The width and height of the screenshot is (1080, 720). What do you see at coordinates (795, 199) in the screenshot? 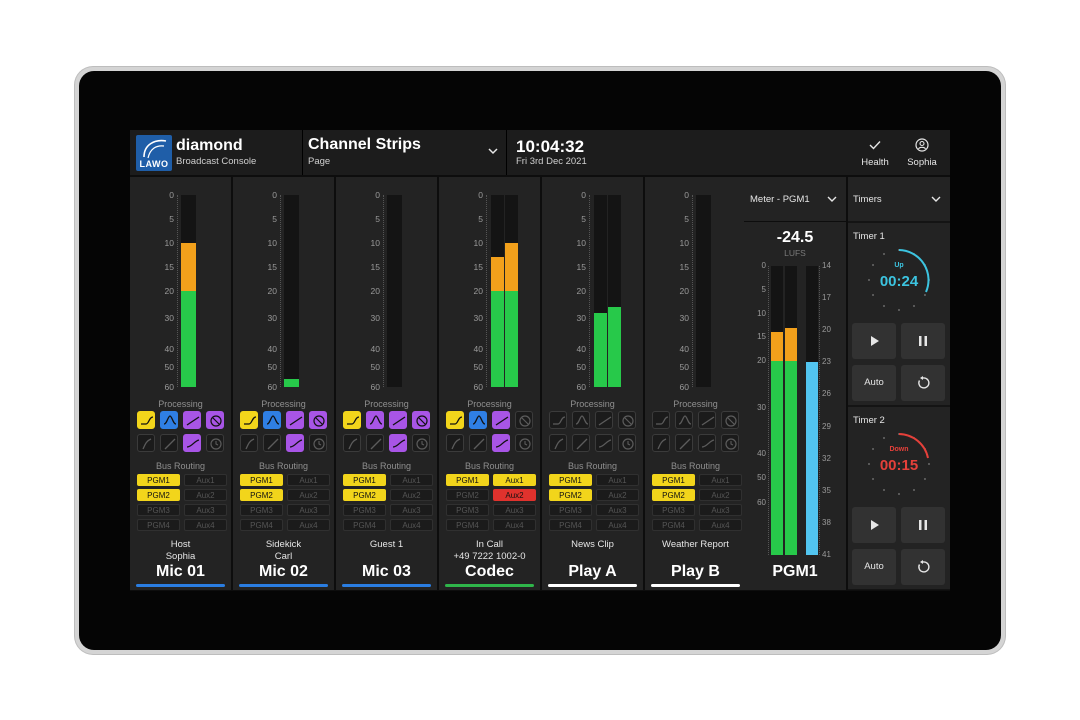
I see `meter-selector: Meter - PGM1` at bounding box center [795, 199].